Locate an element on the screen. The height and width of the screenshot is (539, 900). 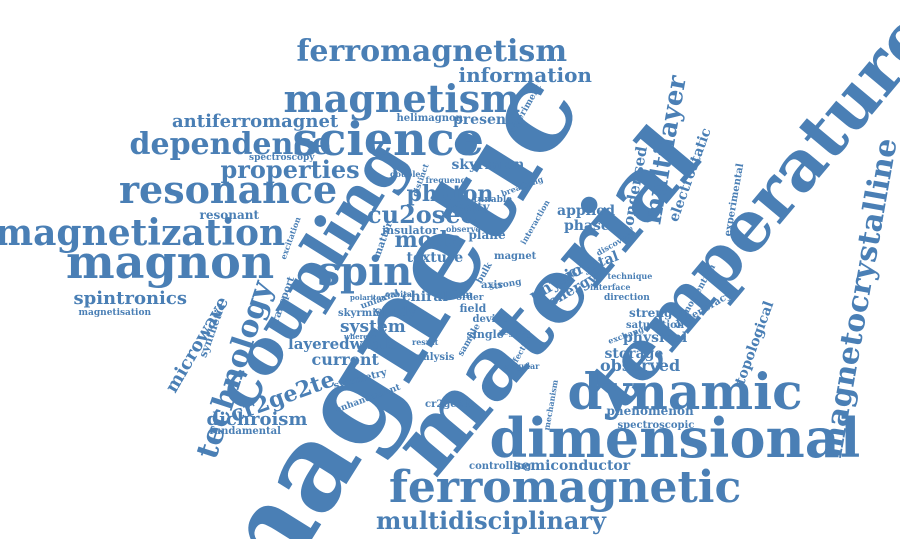
word-resonance: resonance is located at coordinates (228, 189).